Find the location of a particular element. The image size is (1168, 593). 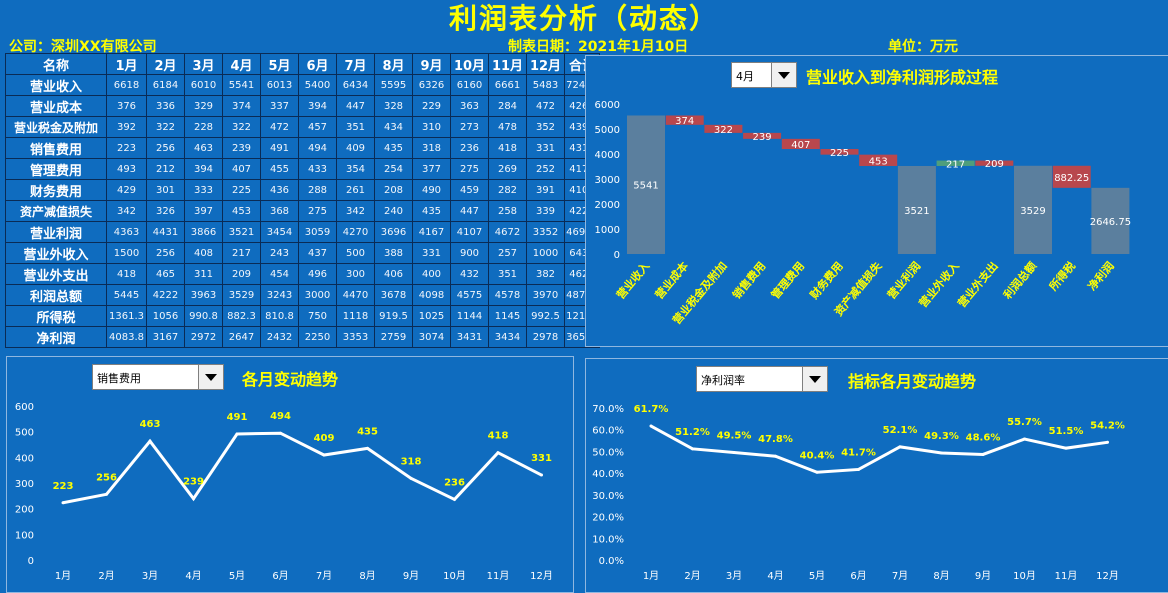

y-tick-label: 300 is located at coordinates (24, 484).